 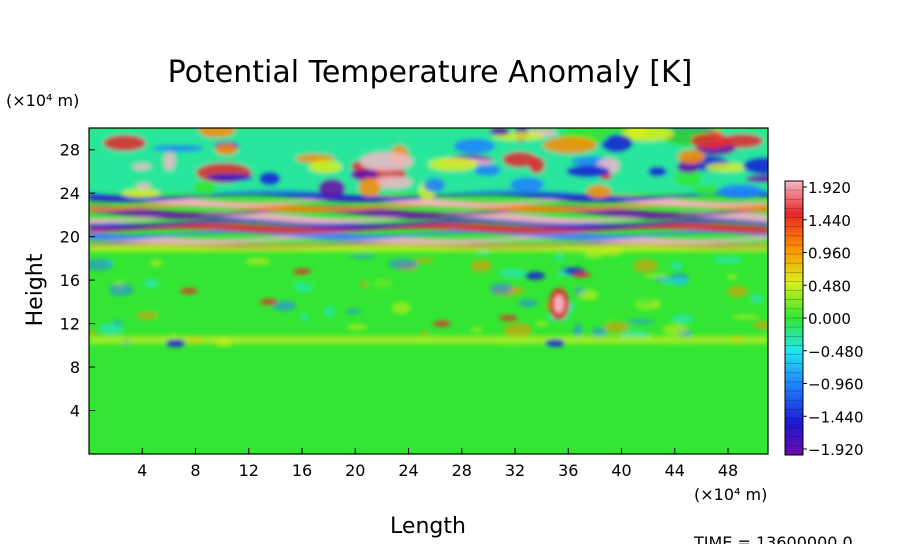 I want to click on heatmap-lower-boundary, so click(x=428, y=340).